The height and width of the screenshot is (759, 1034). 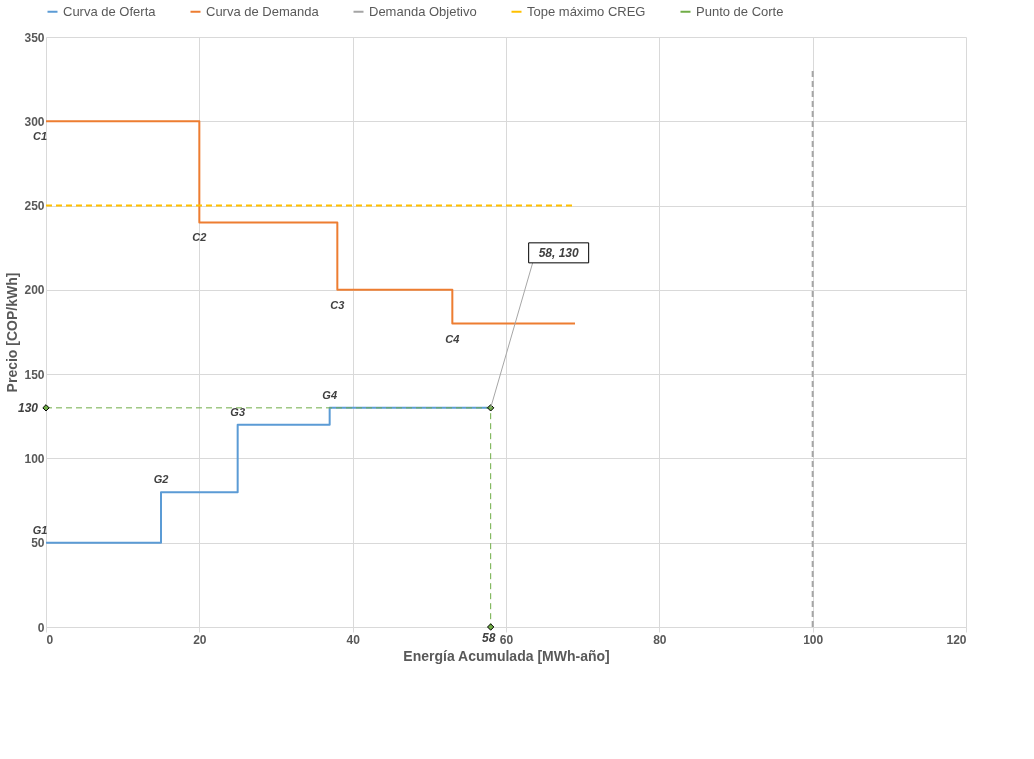 What do you see at coordinates (28, 407) in the screenshot?
I see `annotation: 130` at bounding box center [28, 407].